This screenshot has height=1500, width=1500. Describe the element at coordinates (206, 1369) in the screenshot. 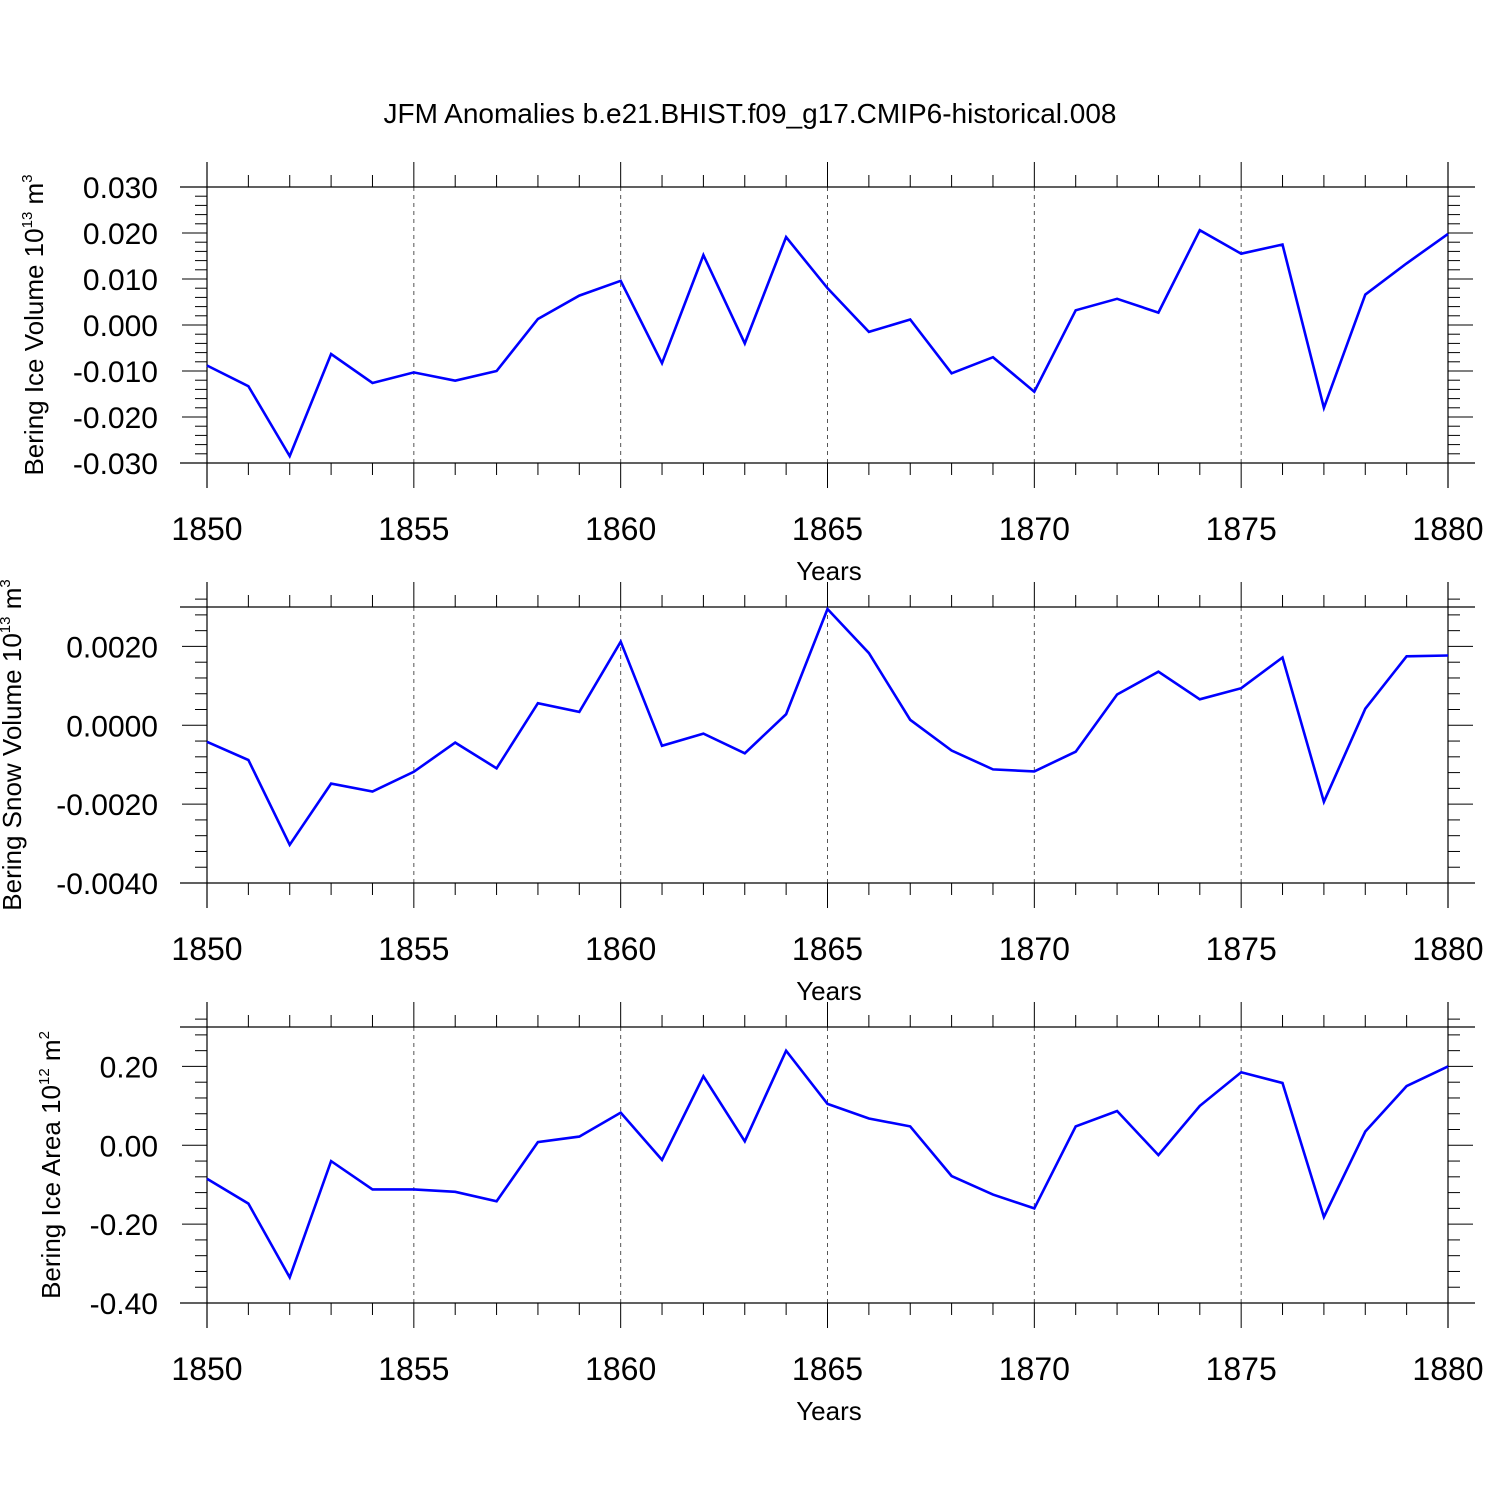

I see `ice-area-x-tick-label: 1850` at that location.